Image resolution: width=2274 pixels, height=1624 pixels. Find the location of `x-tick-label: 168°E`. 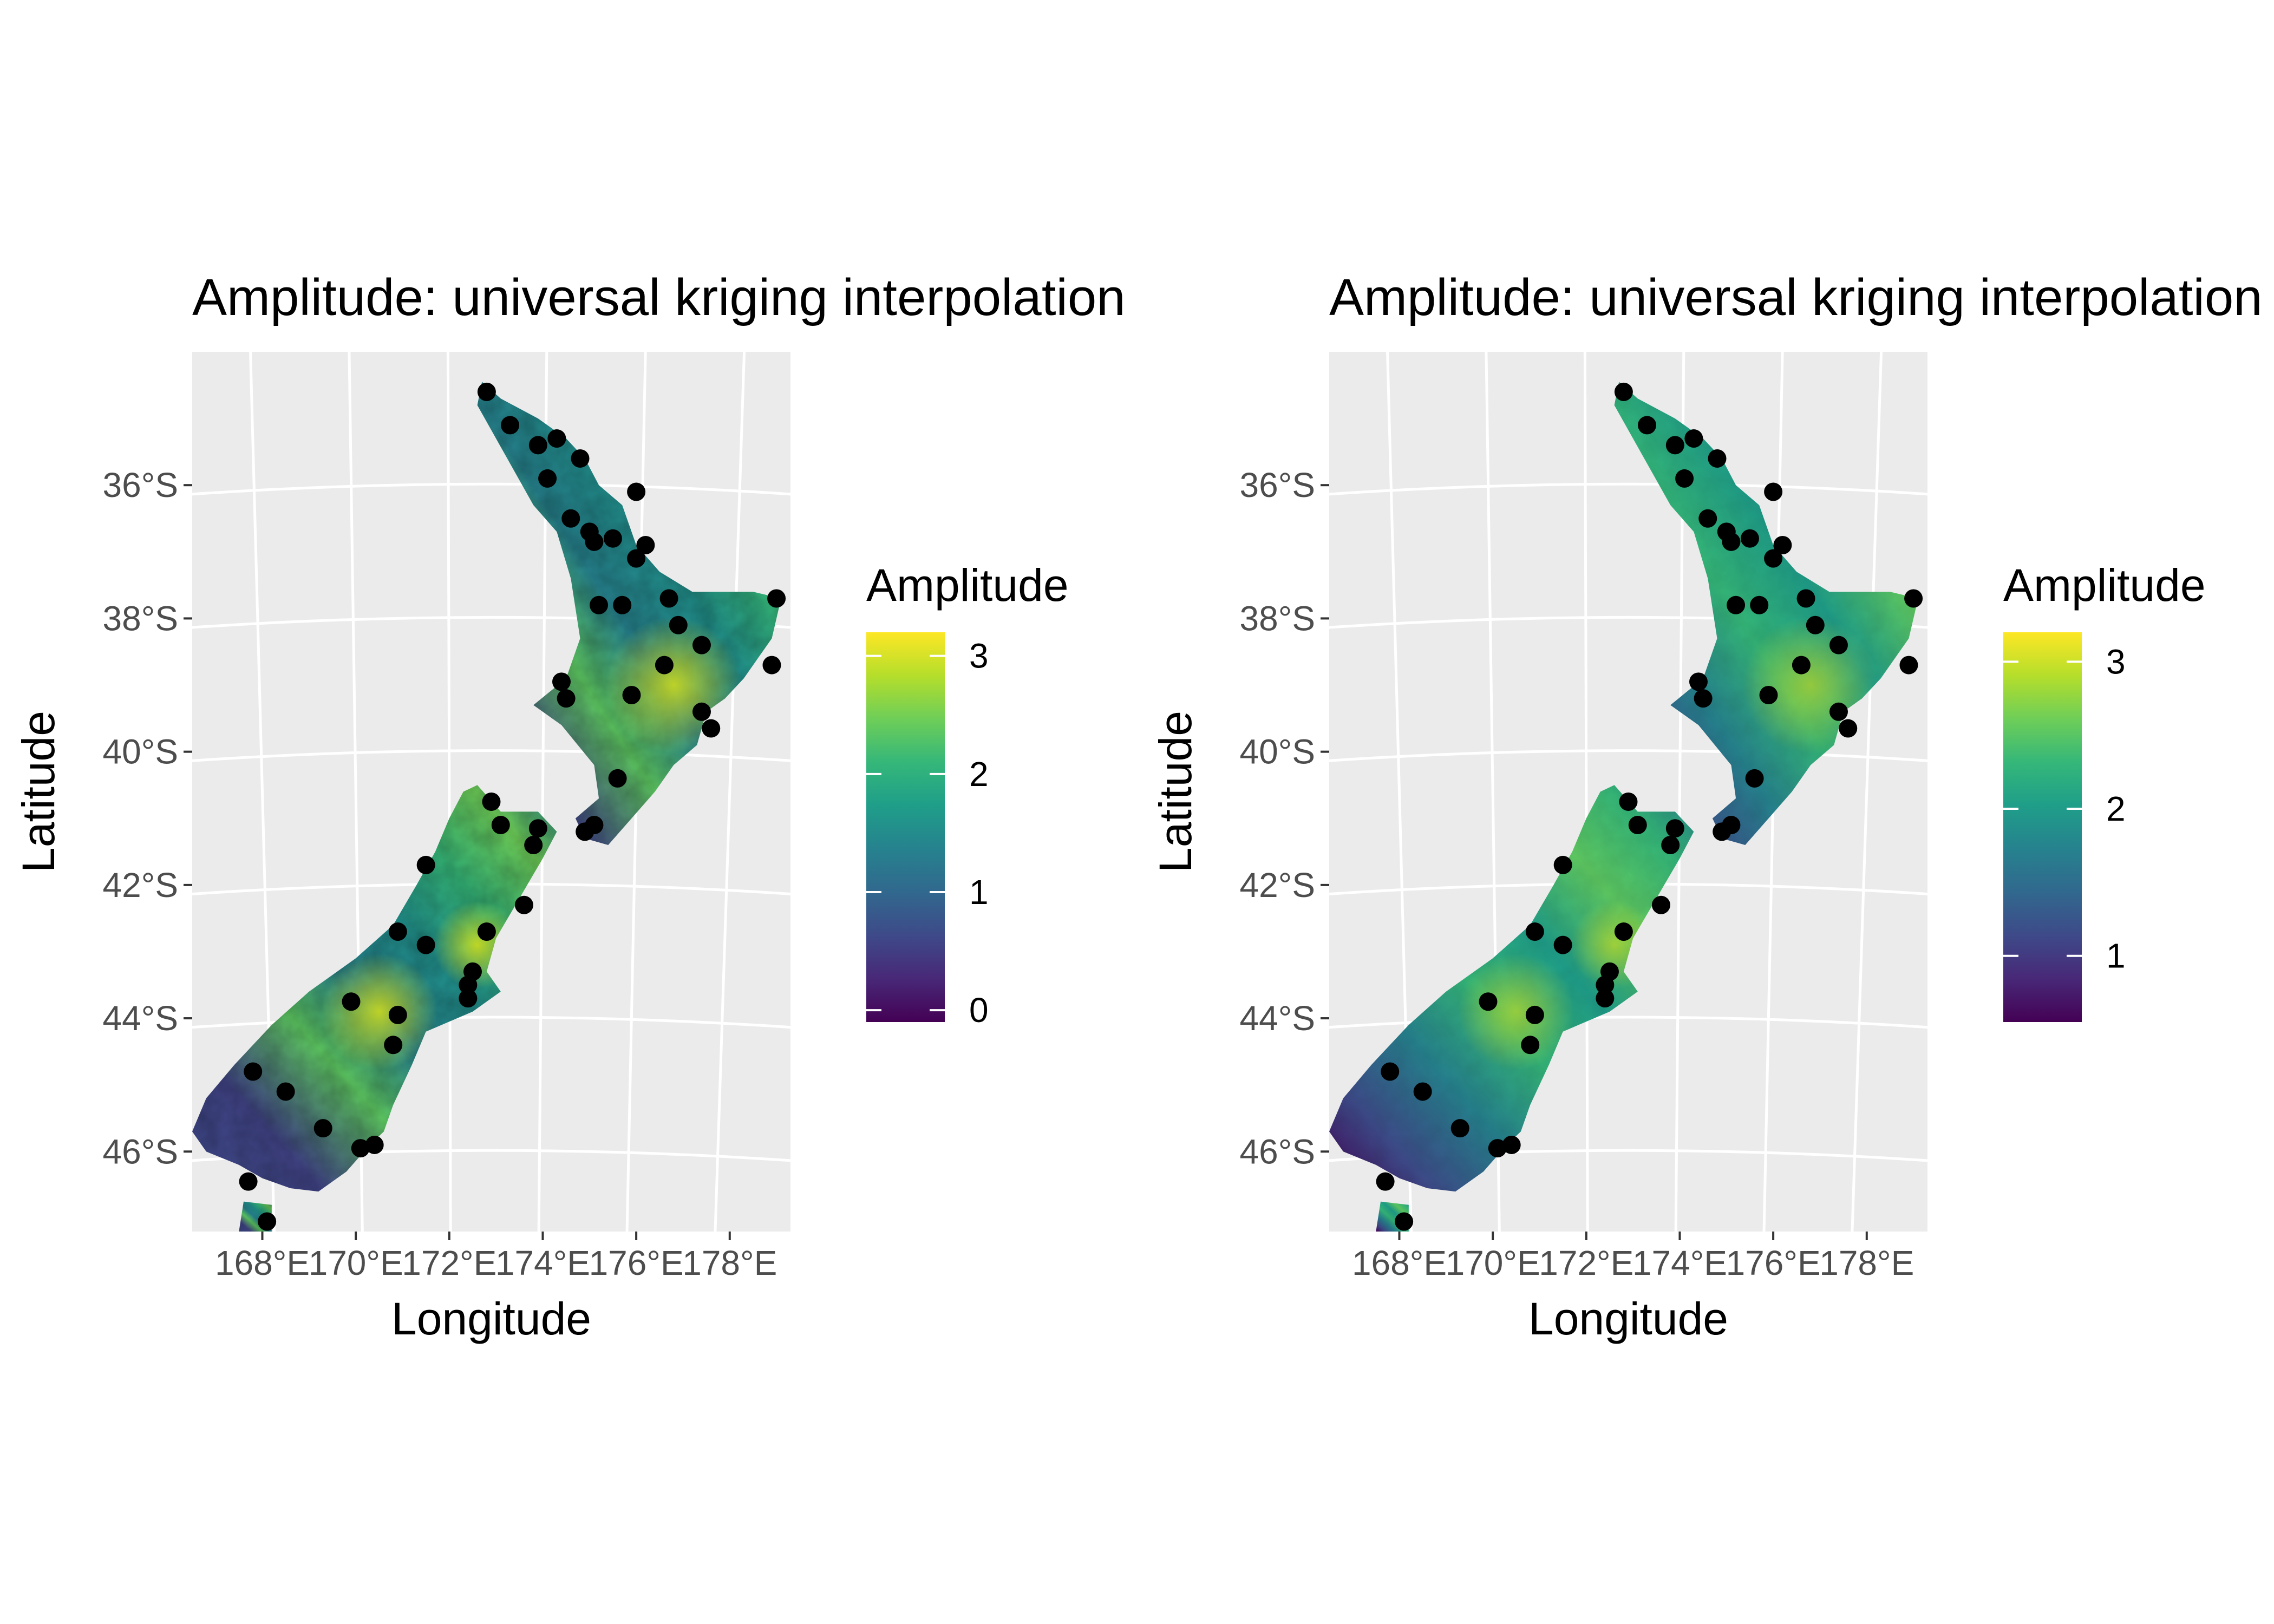

x-tick-label: 168°E is located at coordinates (1400, 1262).